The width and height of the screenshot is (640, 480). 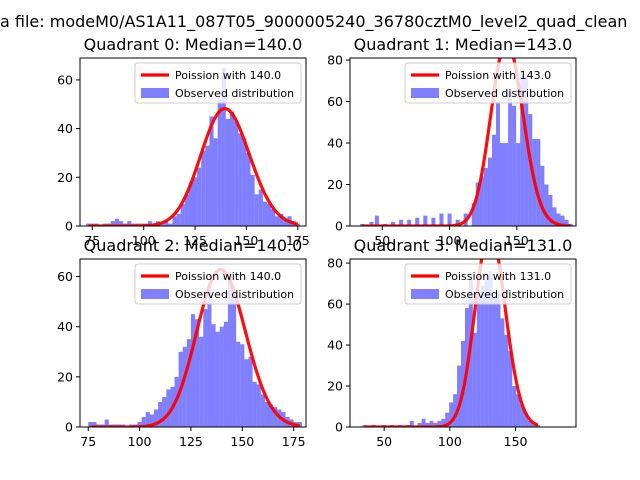 I want to click on poisson-curve, so click(x=466, y=142).